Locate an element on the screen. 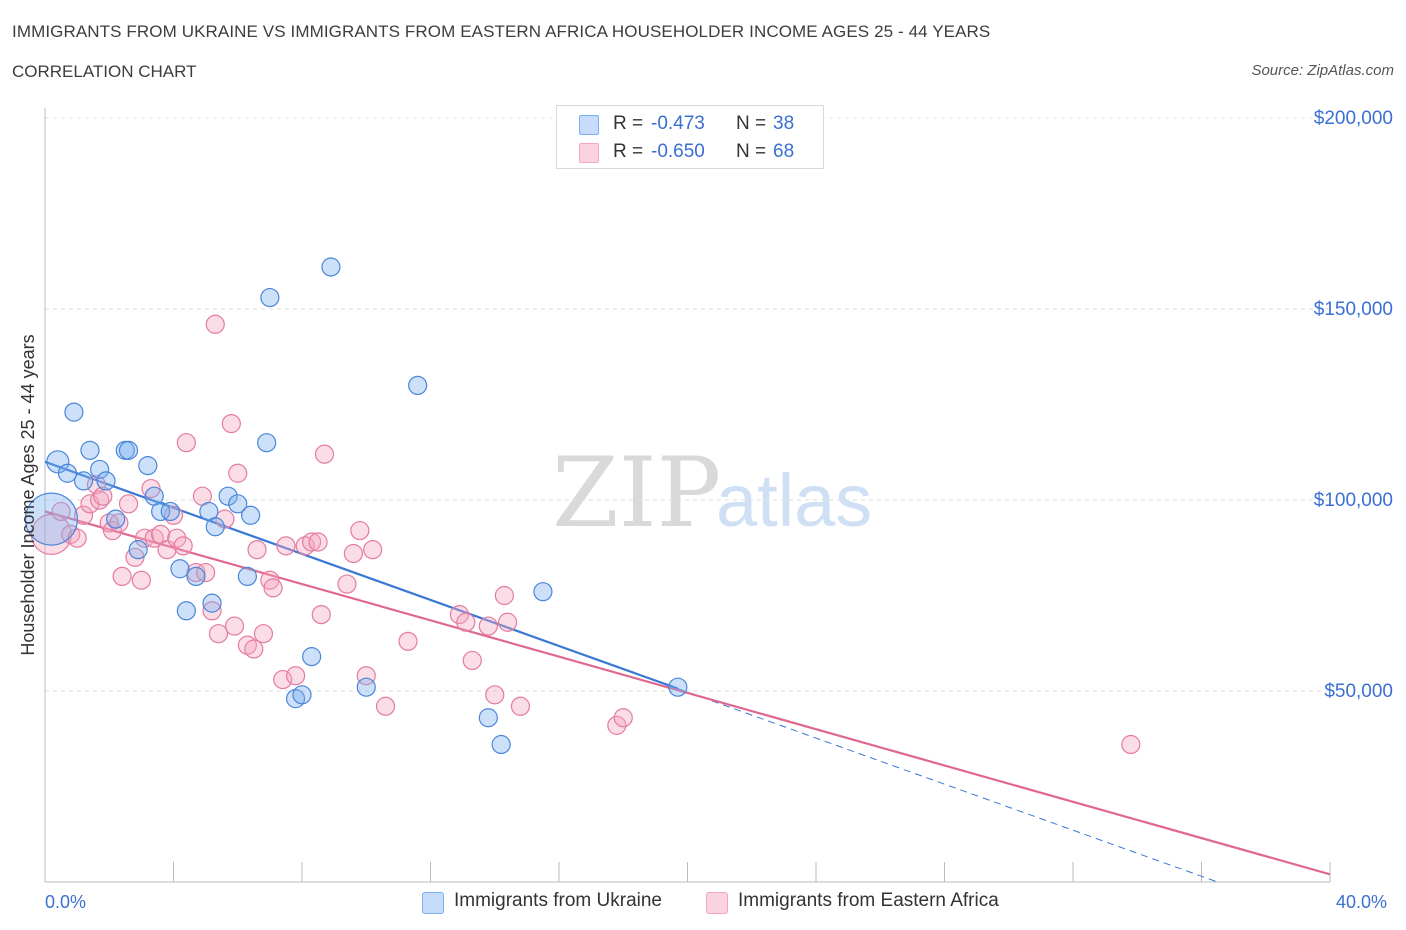 This screenshot has width=1406, height=930. eastern-africa-legend-swatch is located at coordinates (717, 903).